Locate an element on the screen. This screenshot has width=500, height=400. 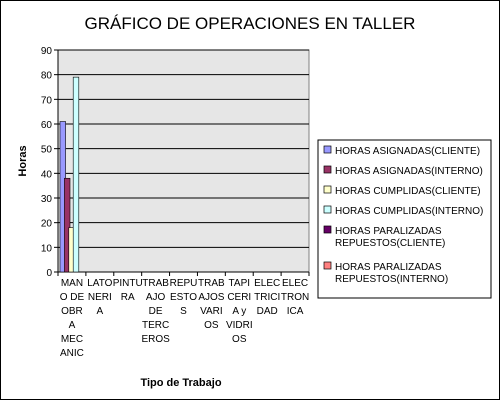
category-label: TRAB AJOS VARI OS is located at coordinates (211, 304).